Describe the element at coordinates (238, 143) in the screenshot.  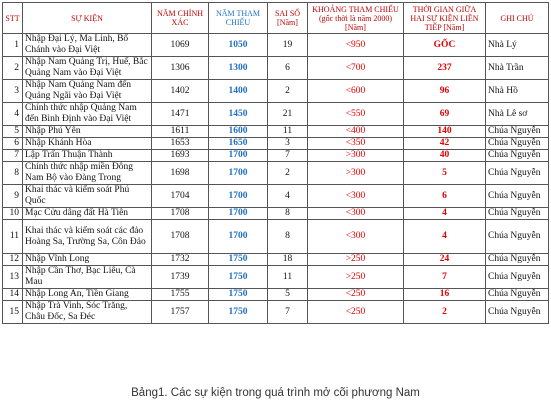
I see `row-ref-year: 1650` at that location.